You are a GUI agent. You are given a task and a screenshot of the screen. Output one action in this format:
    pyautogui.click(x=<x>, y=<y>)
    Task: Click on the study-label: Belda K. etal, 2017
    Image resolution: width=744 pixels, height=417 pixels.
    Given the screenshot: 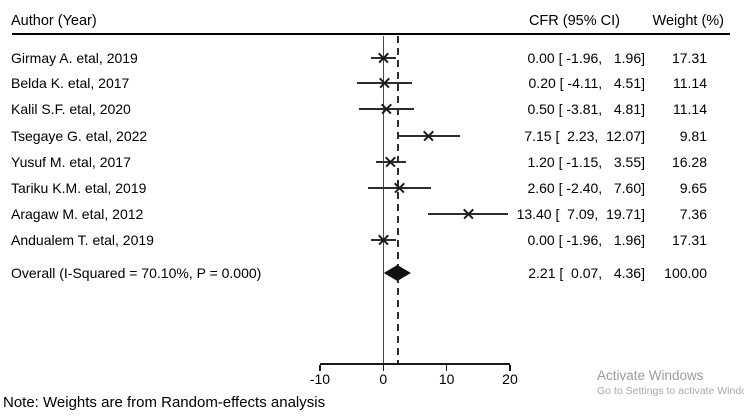 What is the action you would take?
    pyautogui.click(x=70, y=83)
    